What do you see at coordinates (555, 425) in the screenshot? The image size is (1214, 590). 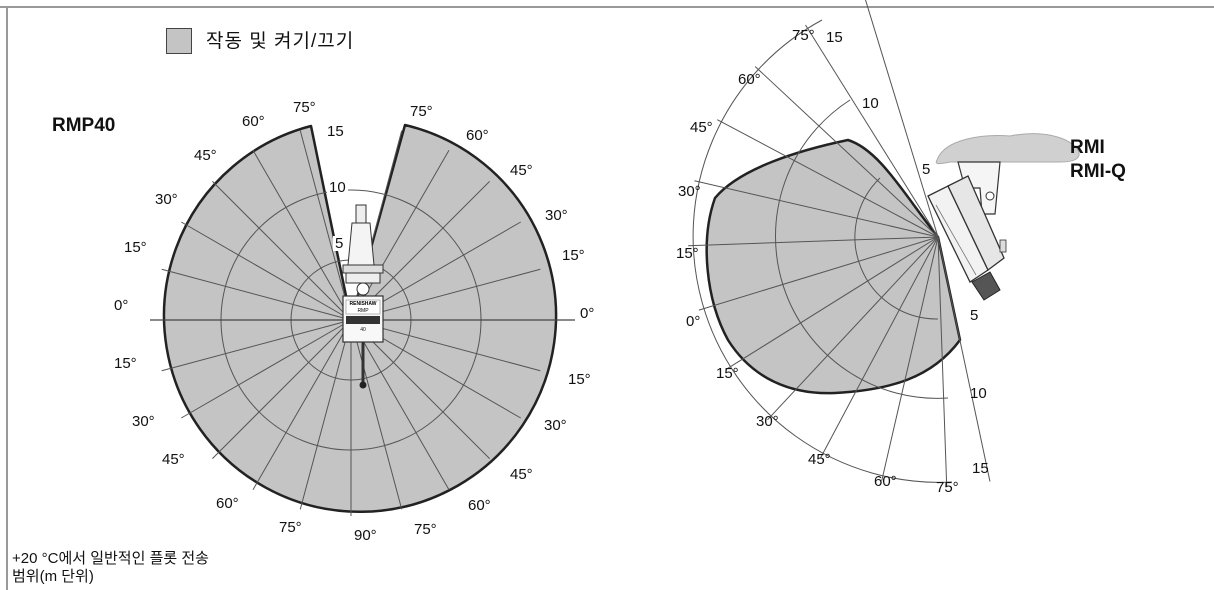 I see `rmp40-angle-lr-30: 30°` at bounding box center [555, 425].